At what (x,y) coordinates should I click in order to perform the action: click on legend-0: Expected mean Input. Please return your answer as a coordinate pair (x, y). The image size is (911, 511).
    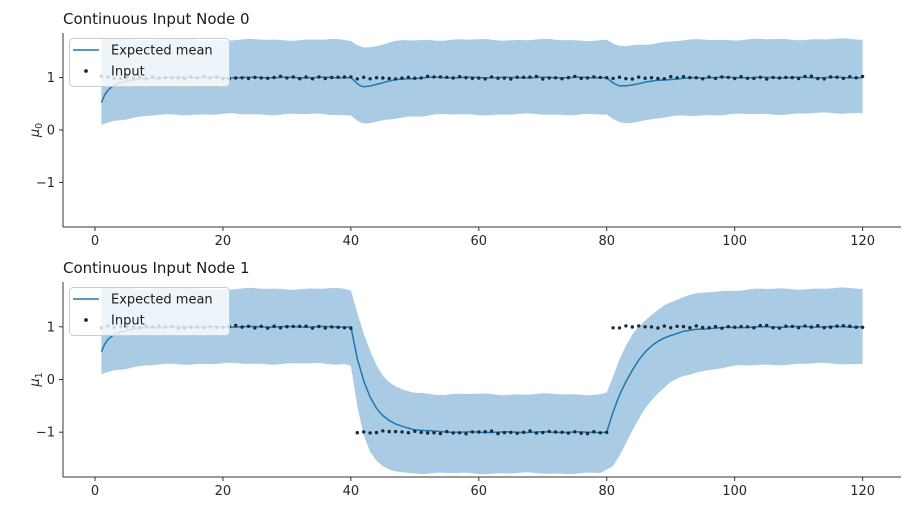
    Looking at the image, I should click on (149, 62).